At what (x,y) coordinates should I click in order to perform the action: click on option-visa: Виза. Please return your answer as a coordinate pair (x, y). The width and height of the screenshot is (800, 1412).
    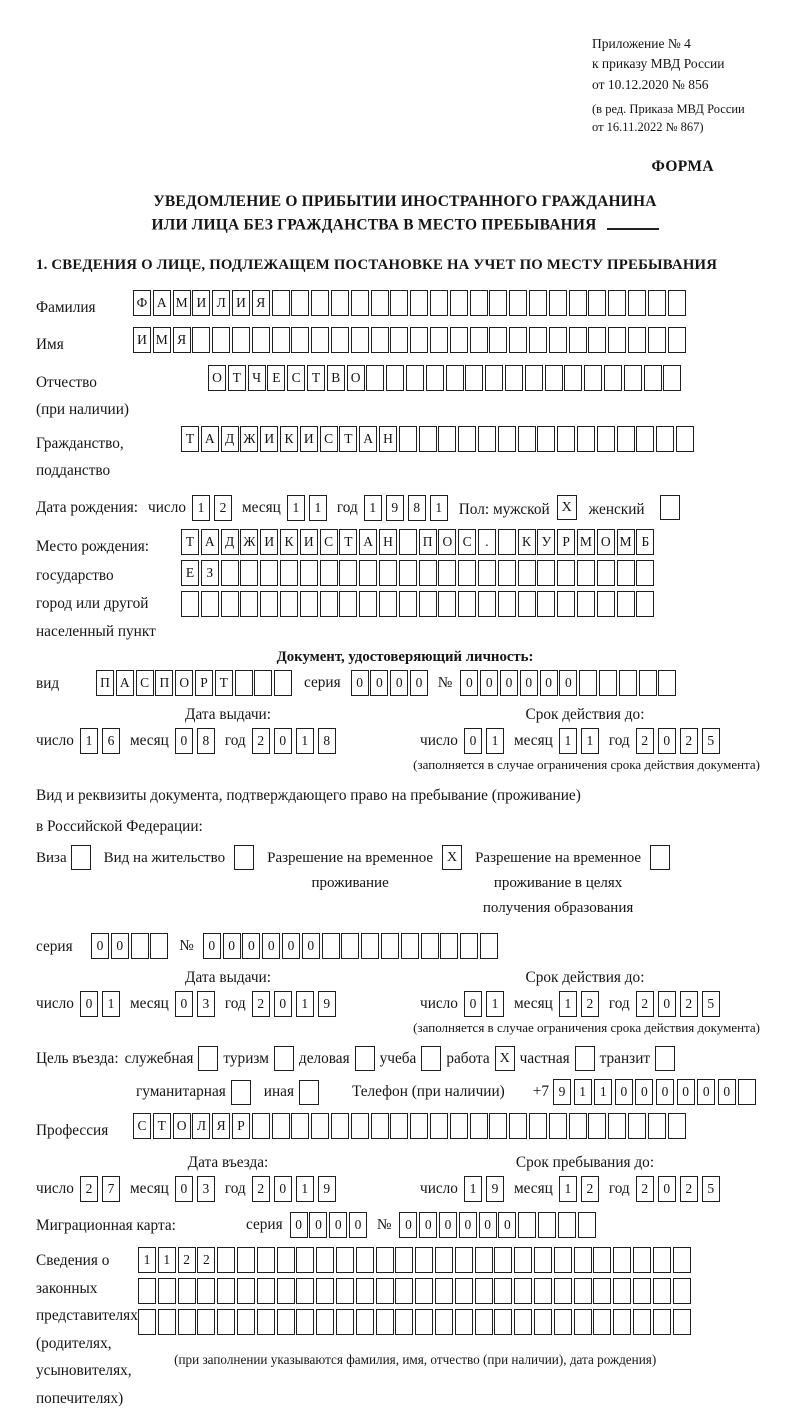
    Looking at the image, I should click on (63, 857).